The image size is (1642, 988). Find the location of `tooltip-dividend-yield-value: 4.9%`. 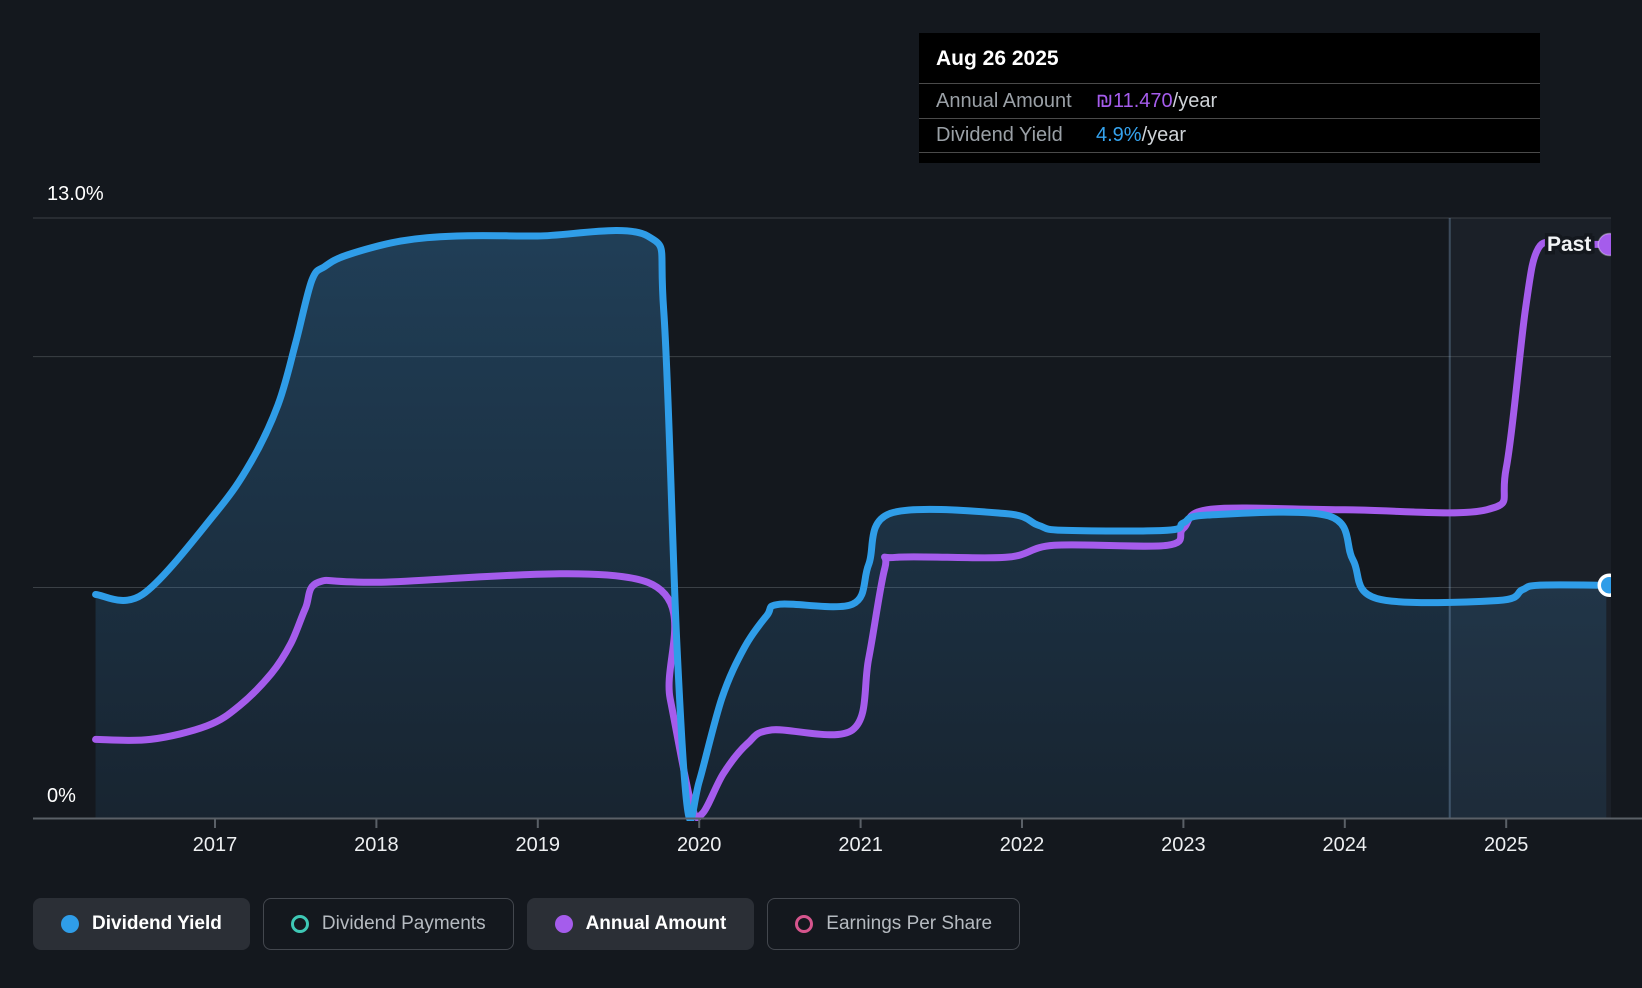

tooltip-dividend-yield-value: 4.9% is located at coordinates (1119, 135).